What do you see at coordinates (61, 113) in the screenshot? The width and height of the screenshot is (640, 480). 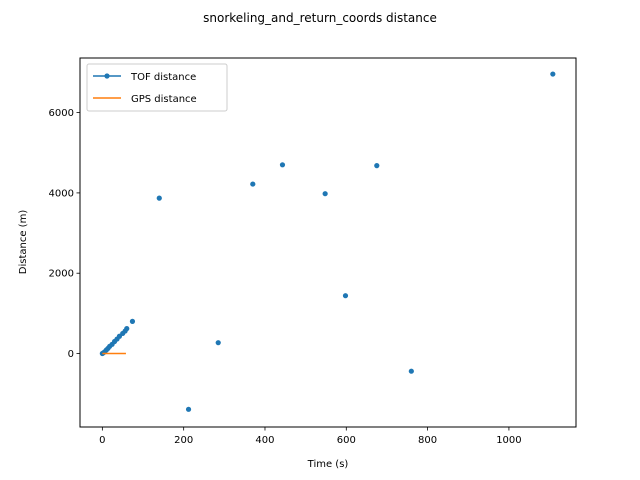 I see `y-tick-label: 6000` at bounding box center [61, 113].